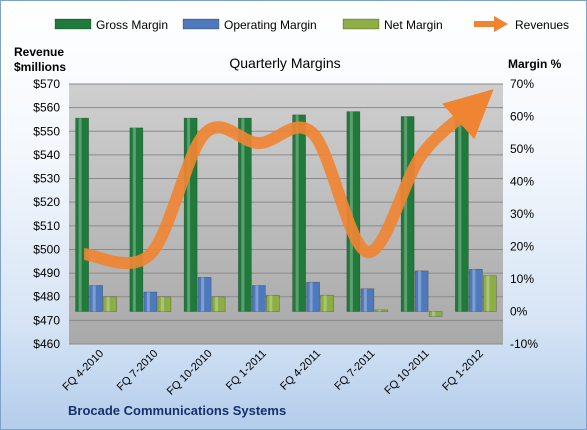  I want to click on company-label: Brocade Communications Systems, so click(177, 410).